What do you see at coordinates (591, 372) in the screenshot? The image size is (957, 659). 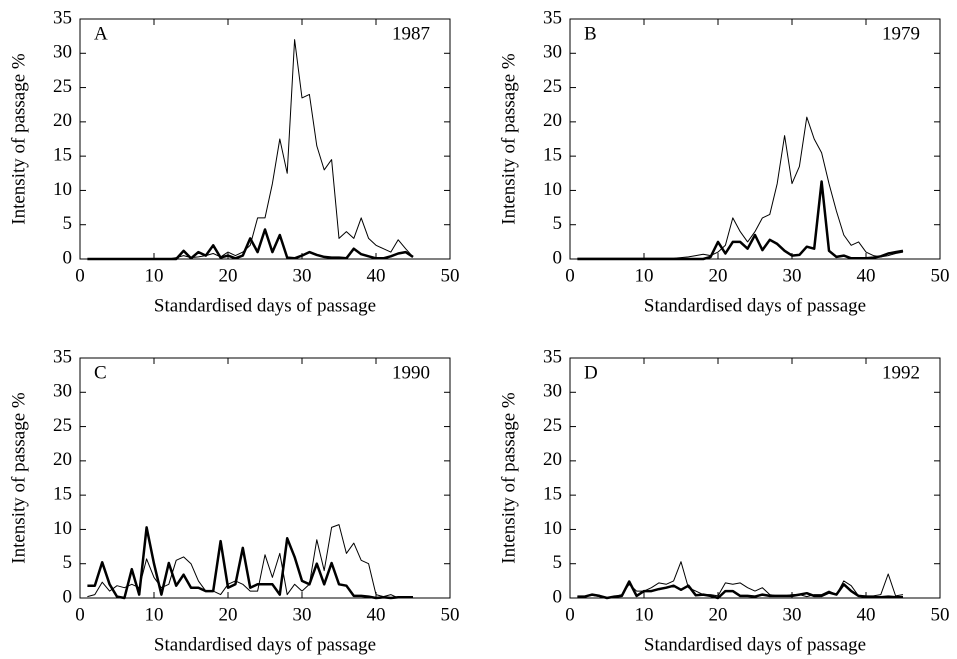 I see `panel-label: D` at bounding box center [591, 372].